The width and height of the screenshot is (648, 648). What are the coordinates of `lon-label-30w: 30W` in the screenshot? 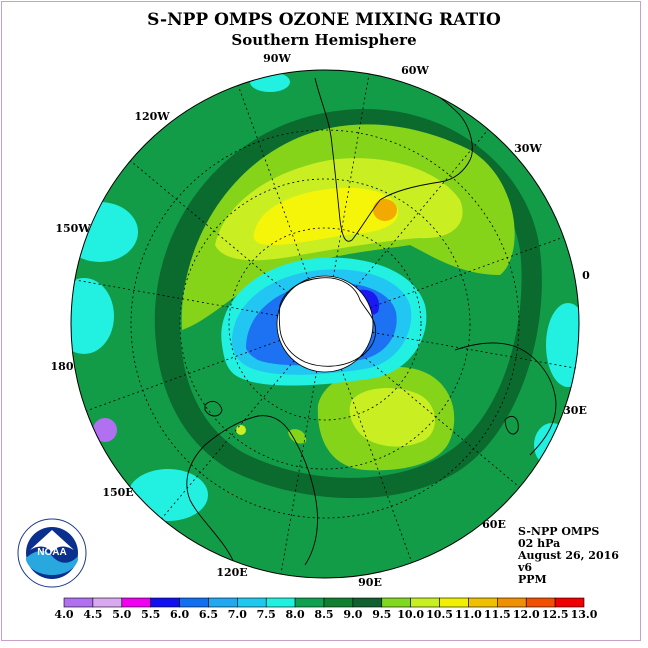 It's located at (528, 148).